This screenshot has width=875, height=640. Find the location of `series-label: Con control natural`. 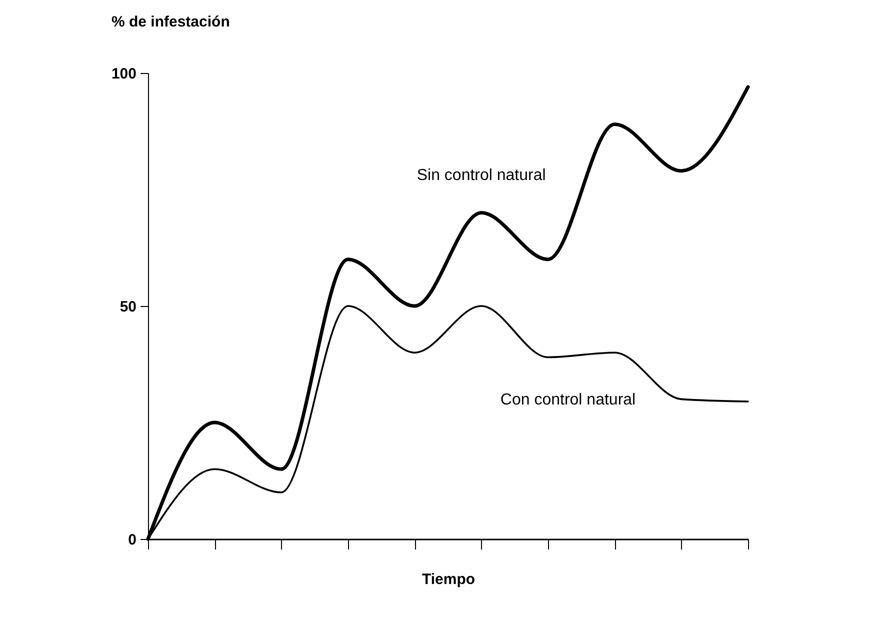

series-label: Con control natural is located at coordinates (568, 399).